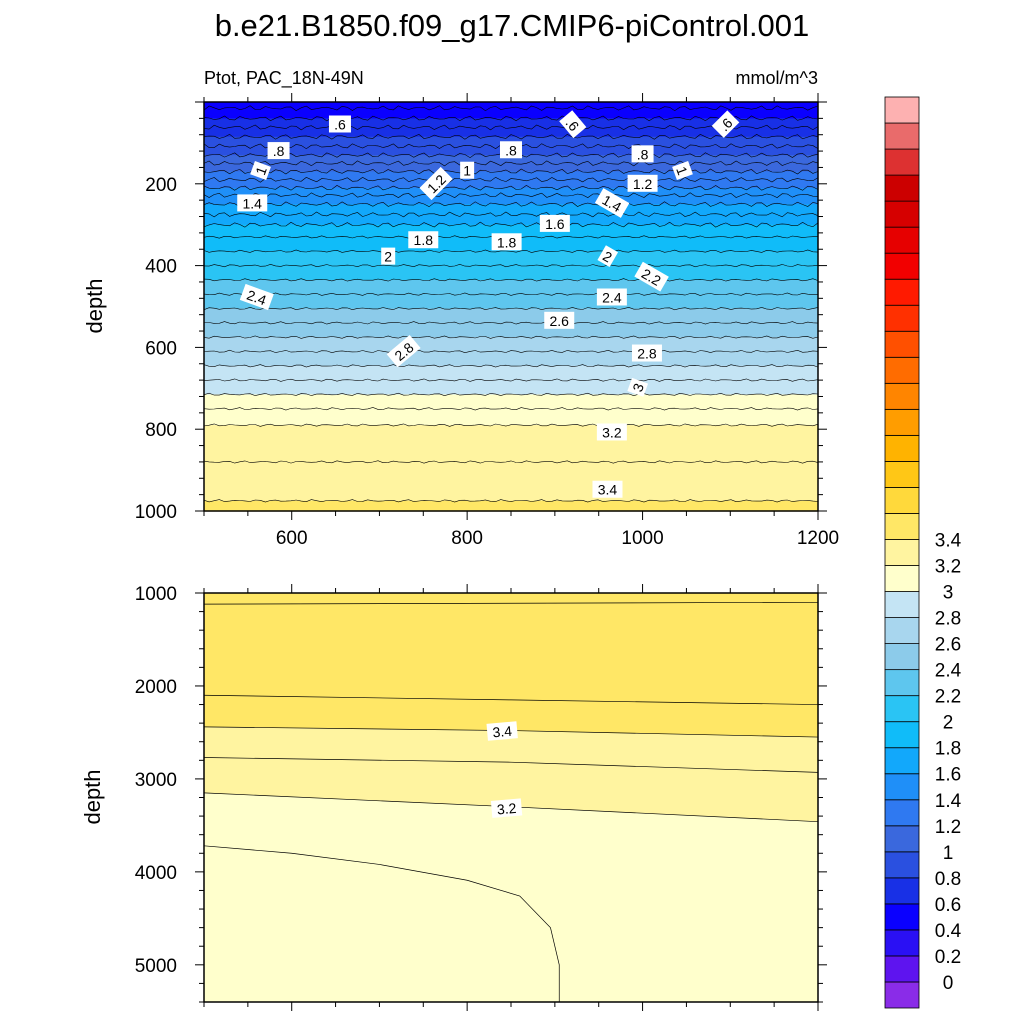 This screenshot has width=1024, height=1024. I want to click on upper-contour-label-17: 2, so click(608, 256).